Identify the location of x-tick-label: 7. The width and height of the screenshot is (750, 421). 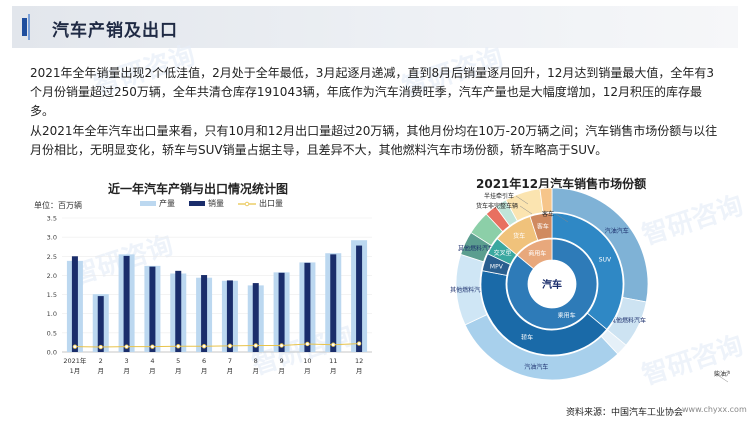
(230, 361).